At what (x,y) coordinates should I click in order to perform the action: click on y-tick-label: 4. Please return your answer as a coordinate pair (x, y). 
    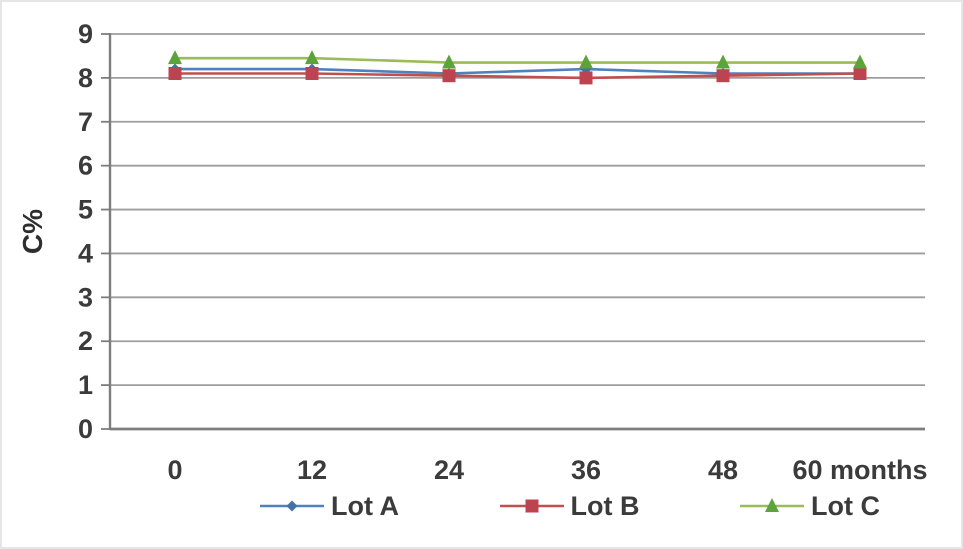
    Looking at the image, I should click on (85, 253).